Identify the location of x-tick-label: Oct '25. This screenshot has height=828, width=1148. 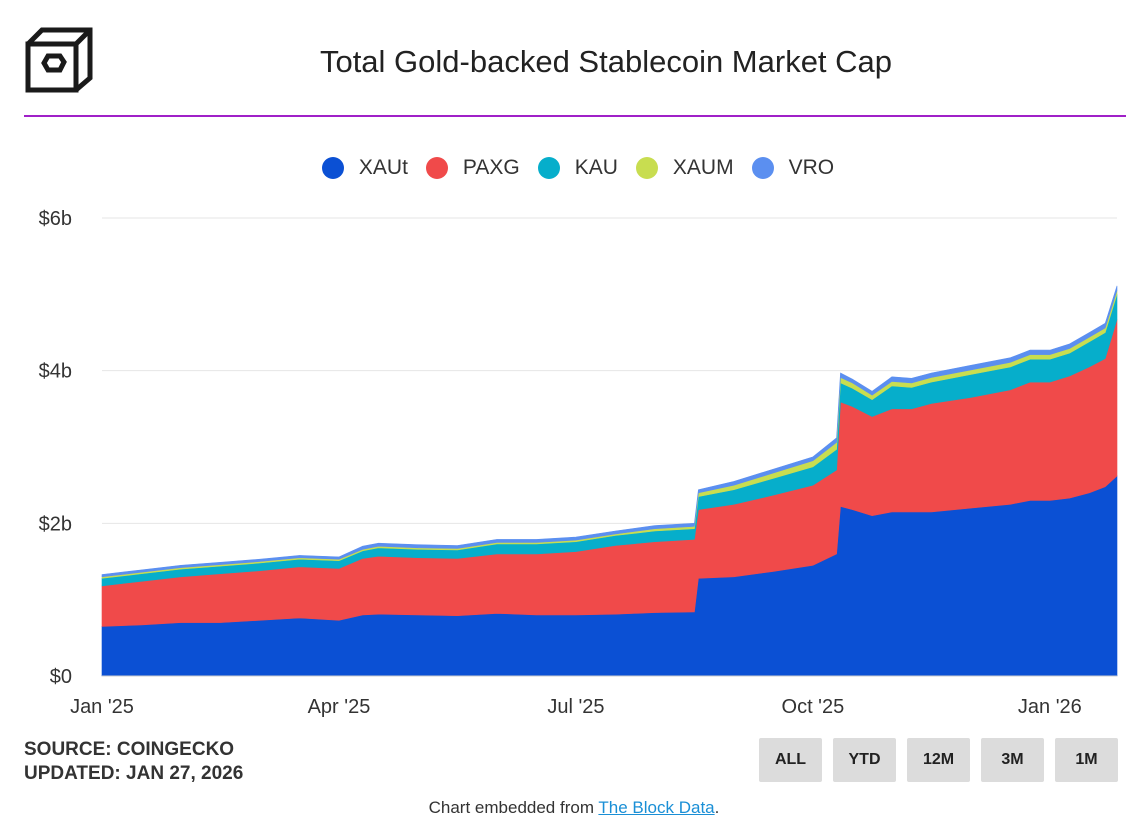
(813, 707).